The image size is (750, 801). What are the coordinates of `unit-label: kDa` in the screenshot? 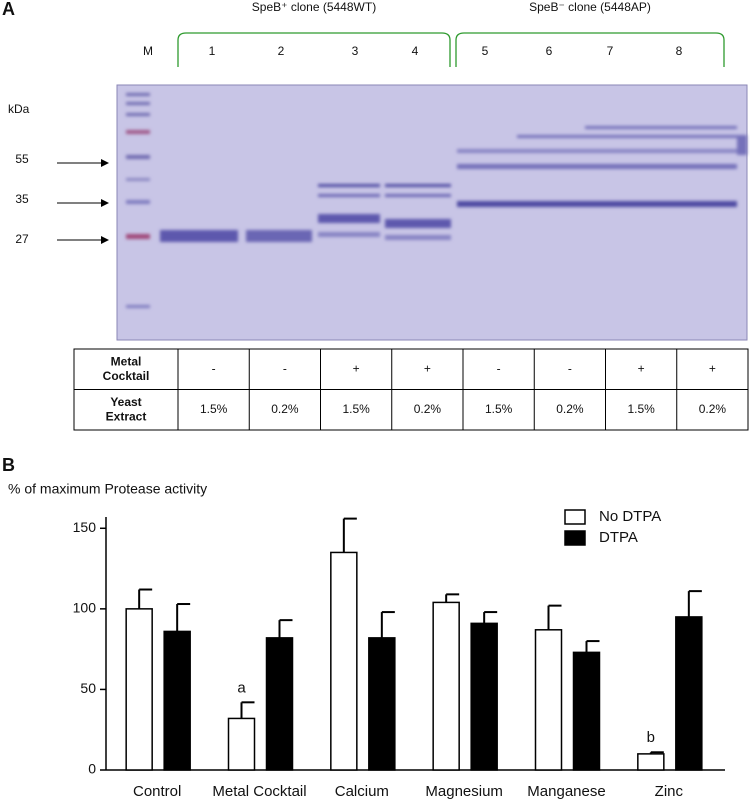 It's located at (19, 109).